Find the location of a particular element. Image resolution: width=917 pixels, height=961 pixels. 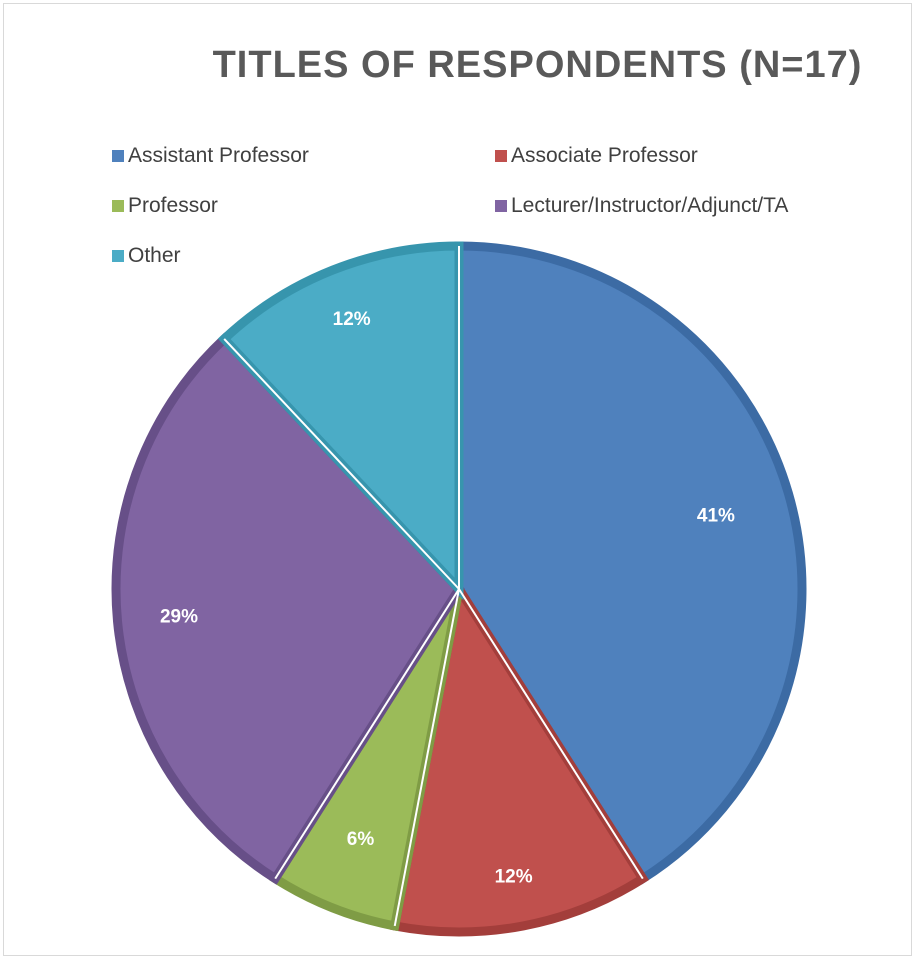

legend-label: Lecturer/Instructor/Adjunct/TA is located at coordinates (650, 205).